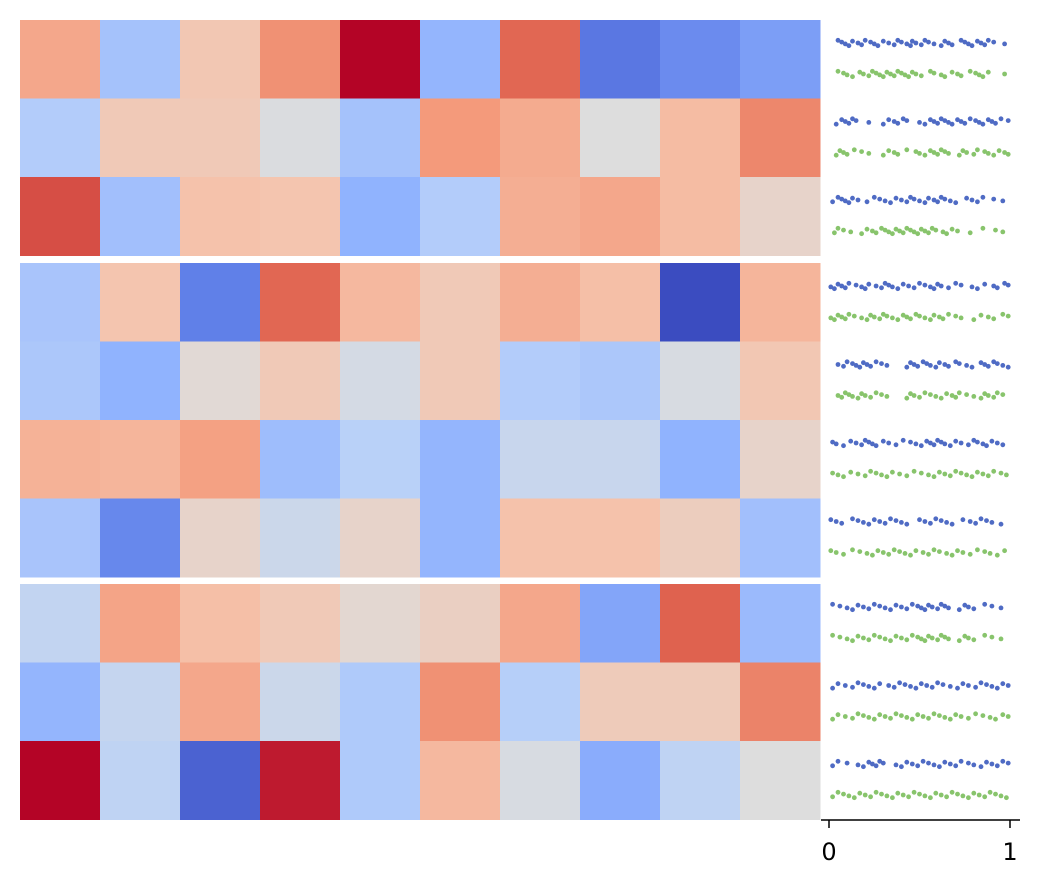  Describe the element at coordinates (780, 302) in the screenshot. I see `heatmap-cell-r3-c9` at that location.